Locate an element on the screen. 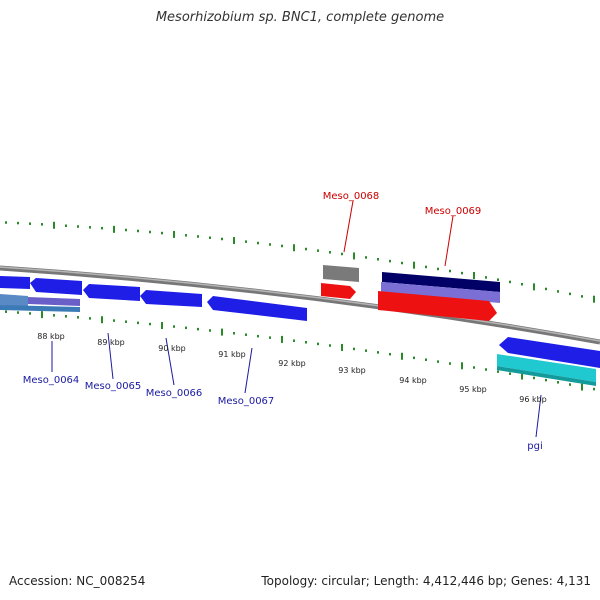 The width and height of the screenshot is (600, 600). scale-label: 95 kbp is located at coordinates (473, 389).